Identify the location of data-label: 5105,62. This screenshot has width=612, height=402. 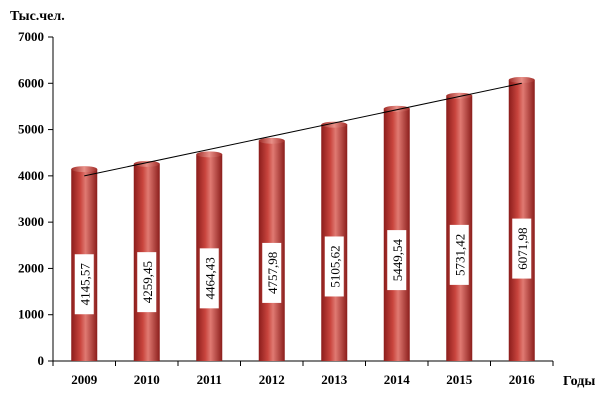
(334, 266).